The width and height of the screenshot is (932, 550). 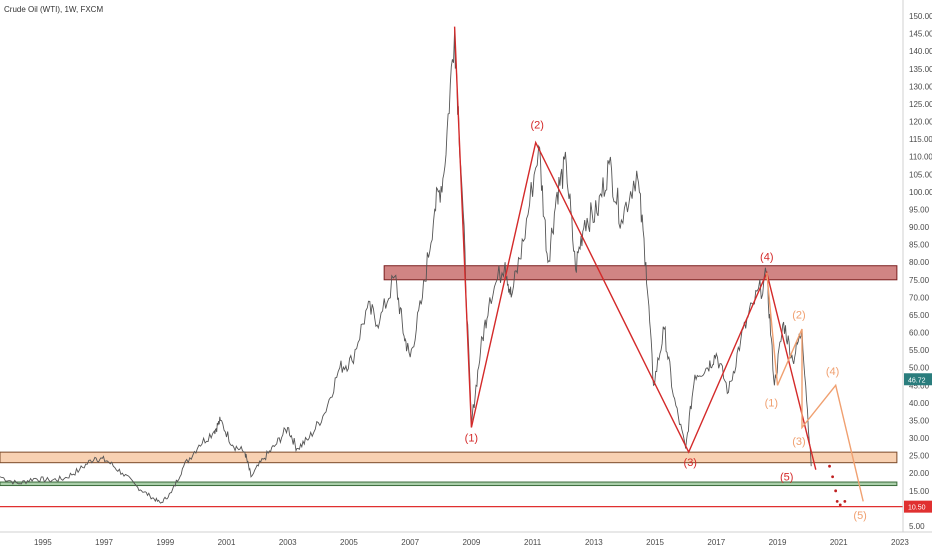 What do you see at coordinates (798, 315) in the screenshot?
I see `wave-label-6: (2)` at bounding box center [798, 315].